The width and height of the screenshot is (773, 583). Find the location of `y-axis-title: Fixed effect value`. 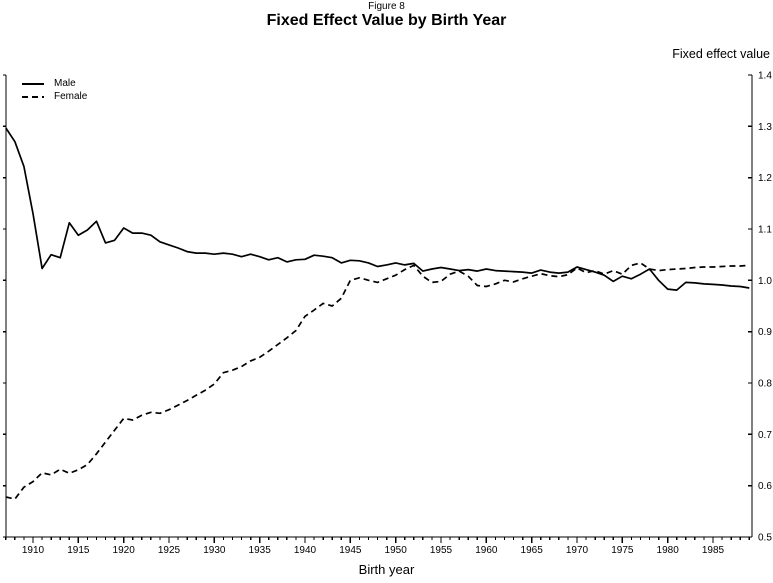

y-axis-title: Fixed effect value is located at coordinates (721, 54).